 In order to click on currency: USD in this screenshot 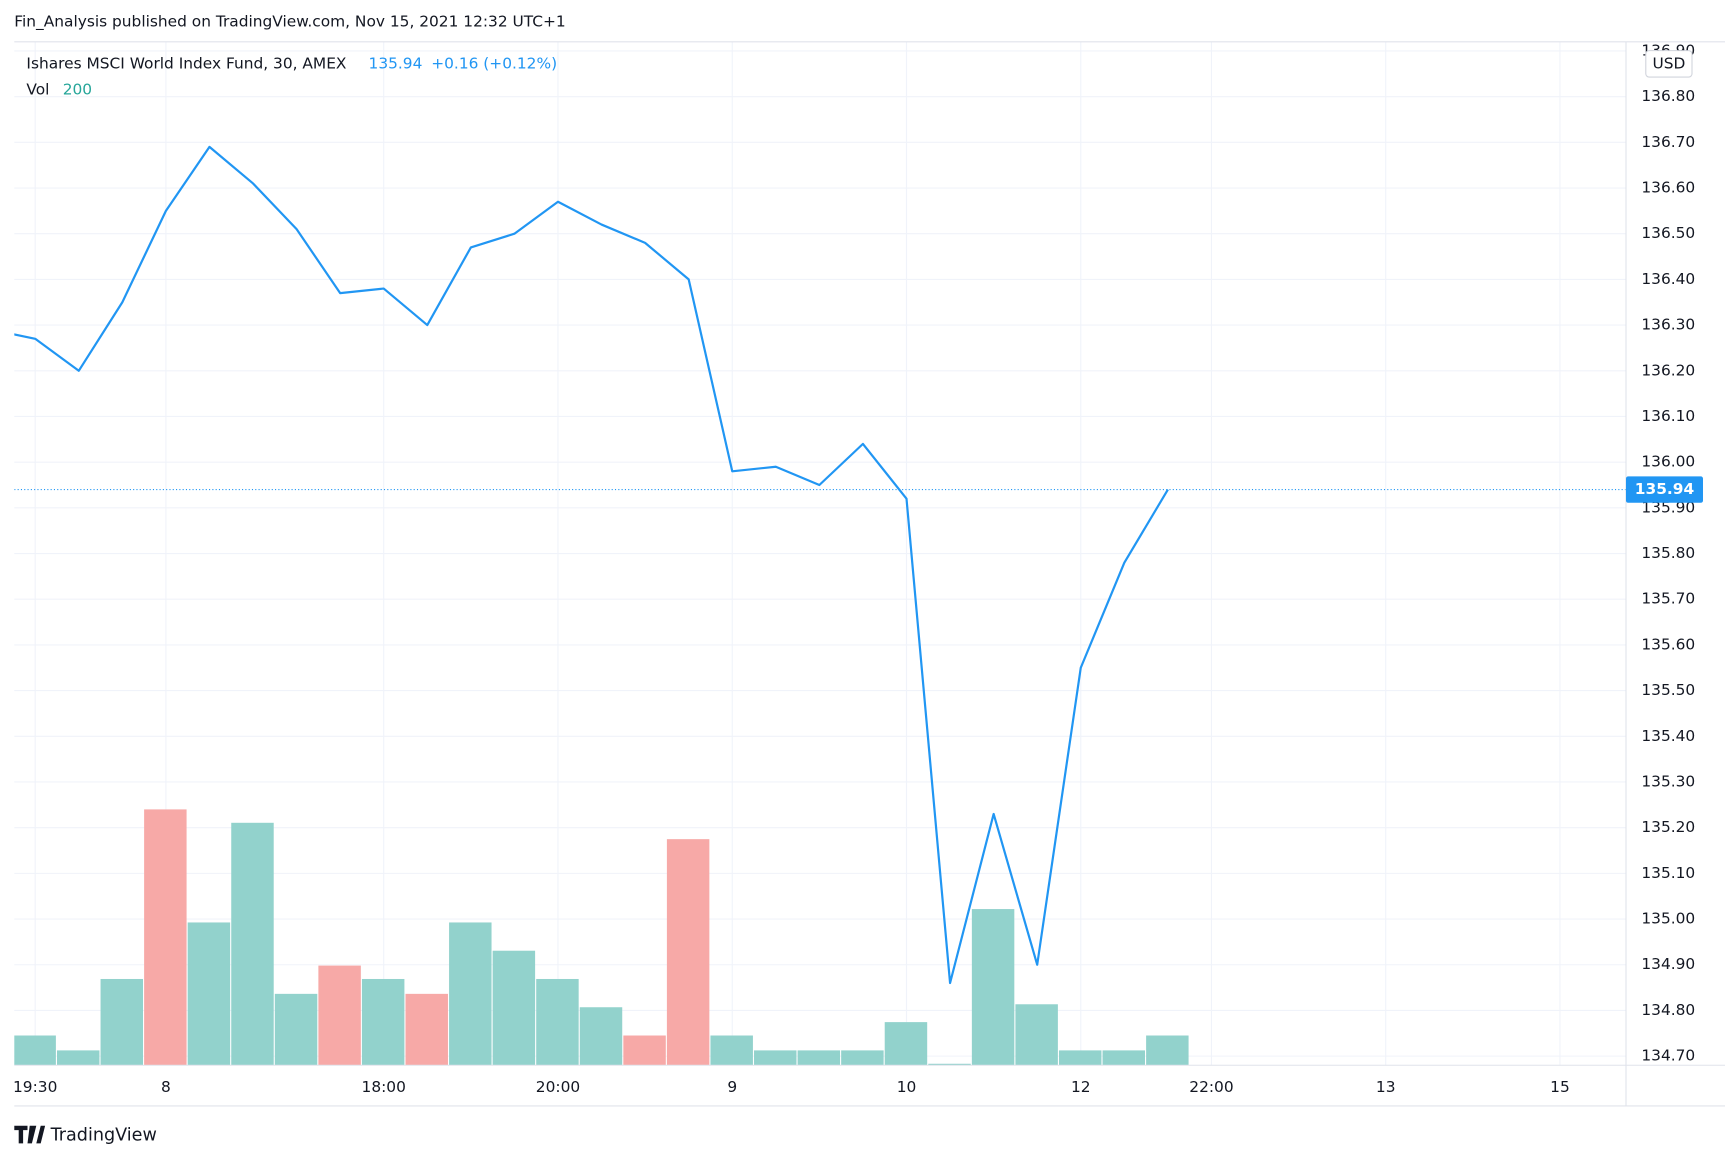, I will do `click(1668, 63)`.